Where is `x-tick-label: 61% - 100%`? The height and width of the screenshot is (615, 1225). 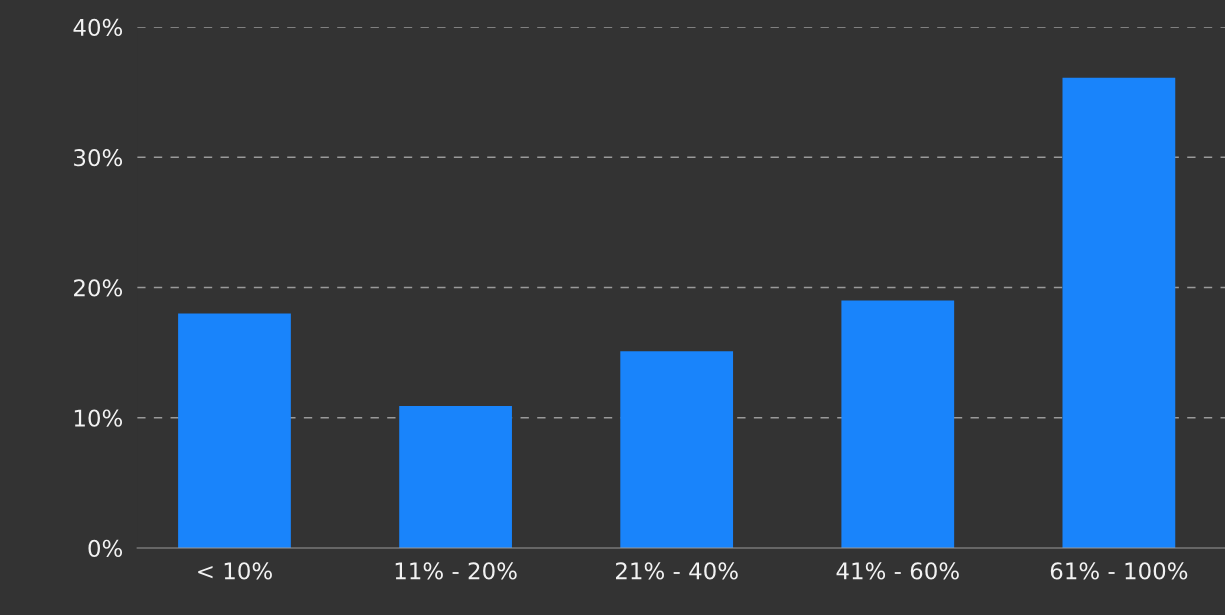 x-tick-label: 61% - 100% is located at coordinates (1119, 571).